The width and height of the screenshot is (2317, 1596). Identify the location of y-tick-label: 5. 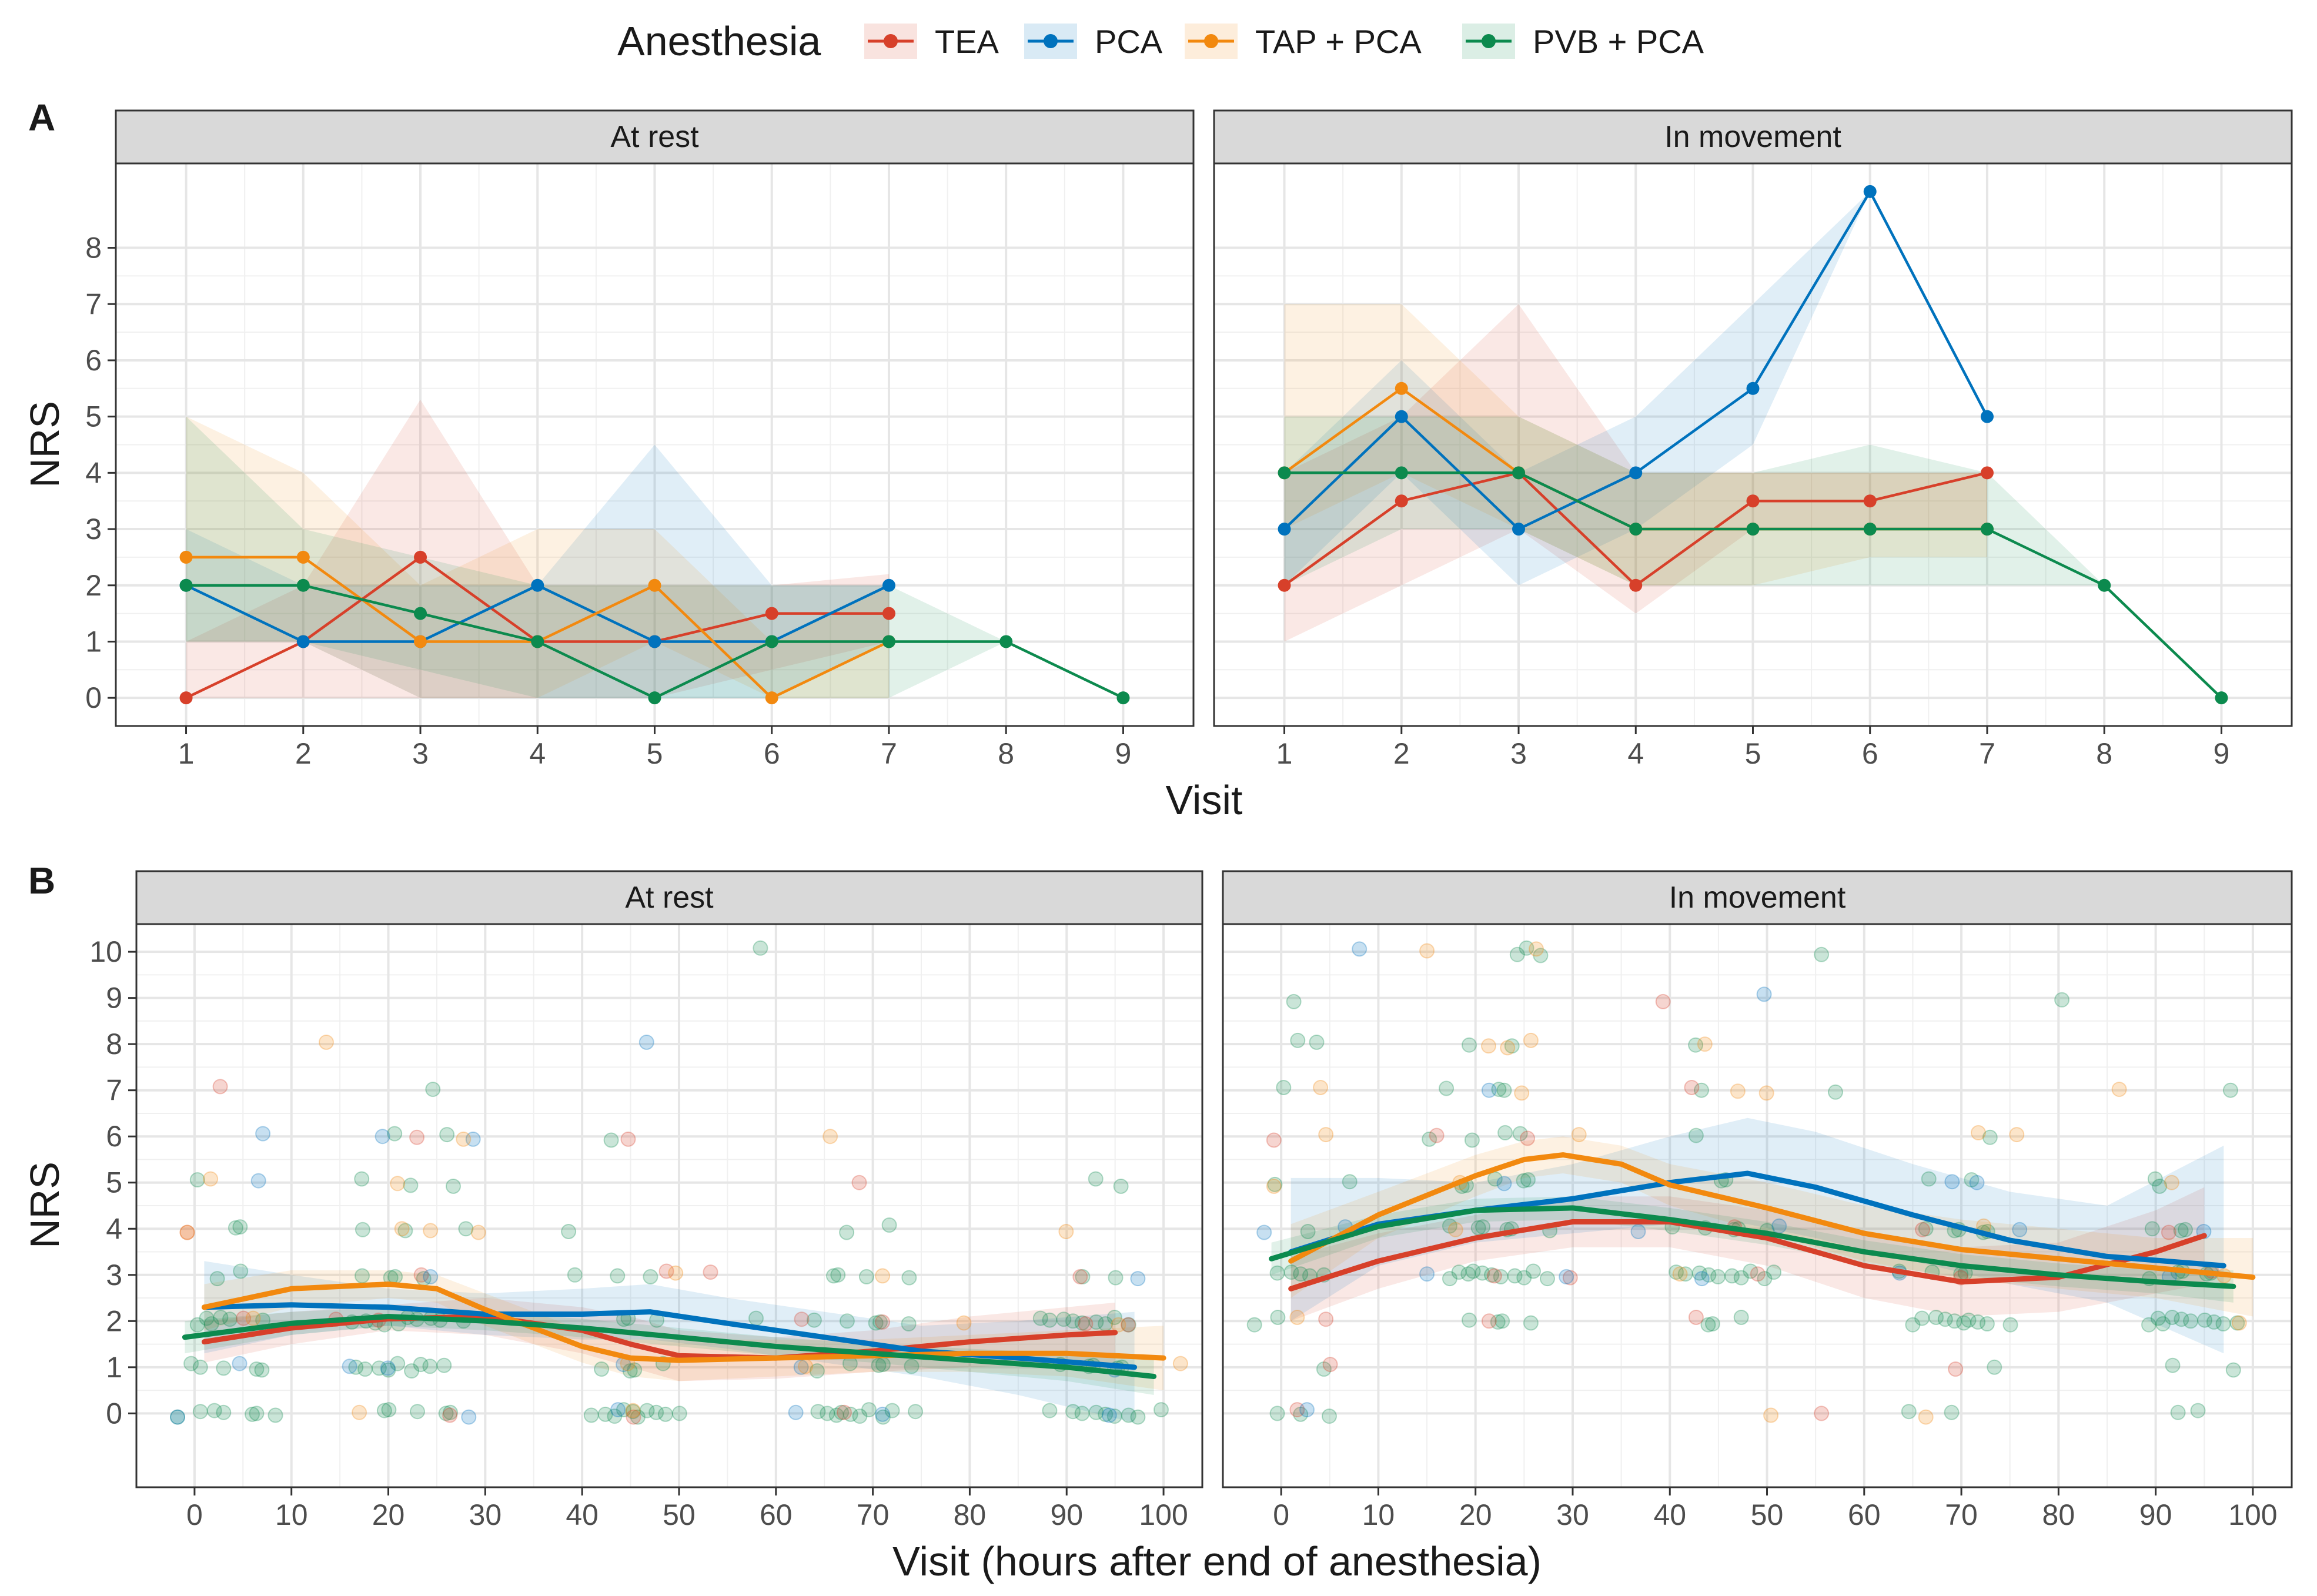
(93, 416).